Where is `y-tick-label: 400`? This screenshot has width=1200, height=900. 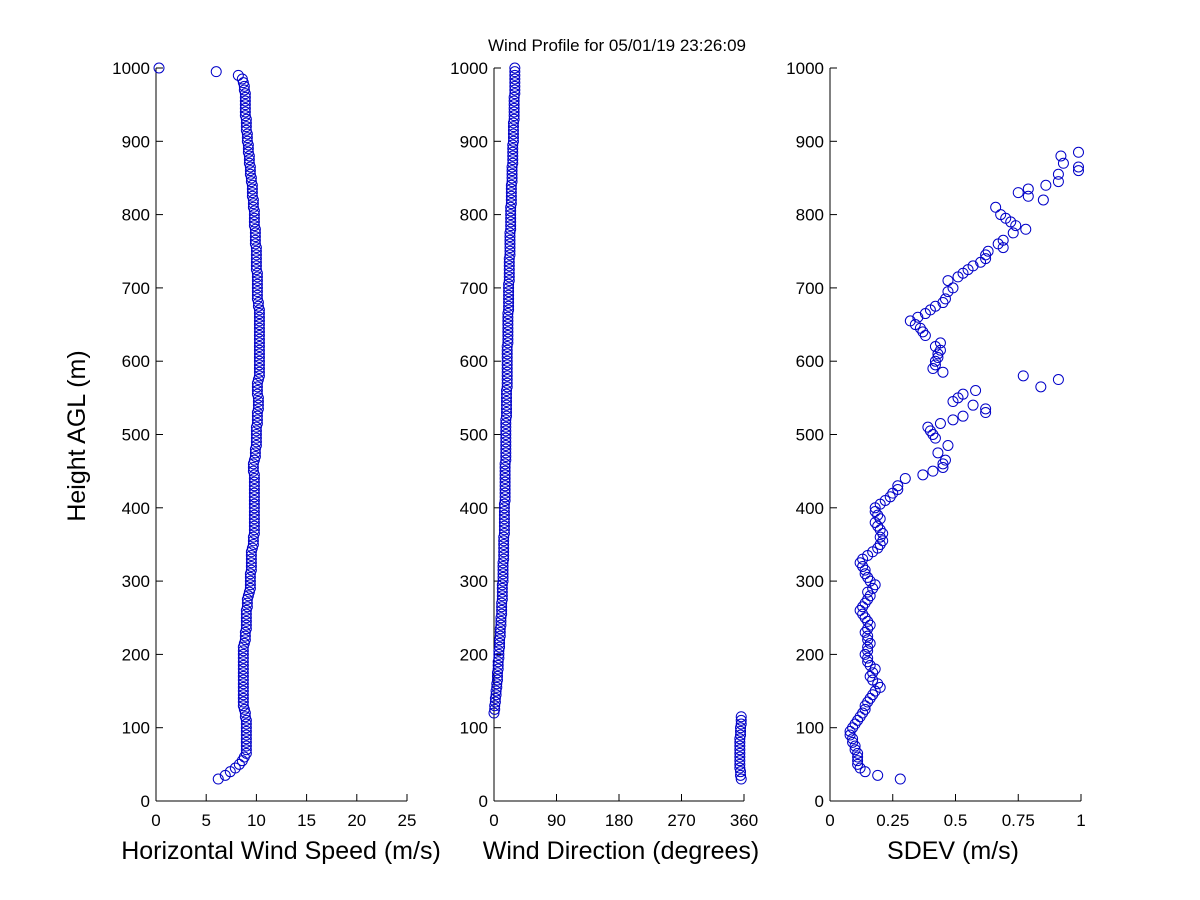 y-tick-label: 400 is located at coordinates (474, 508).